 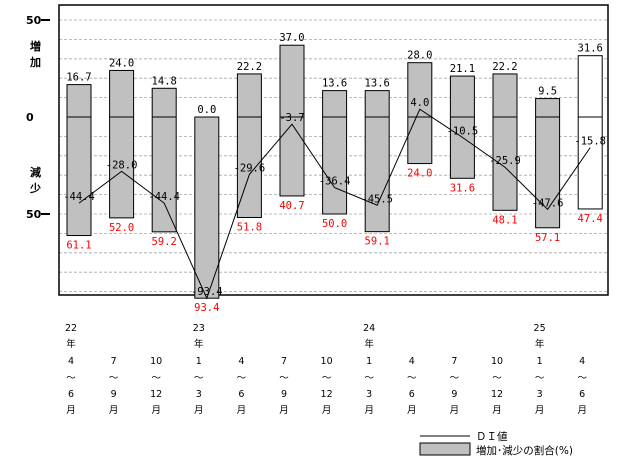 I want to click on side-label-increase: 加, so click(x=35, y=62).